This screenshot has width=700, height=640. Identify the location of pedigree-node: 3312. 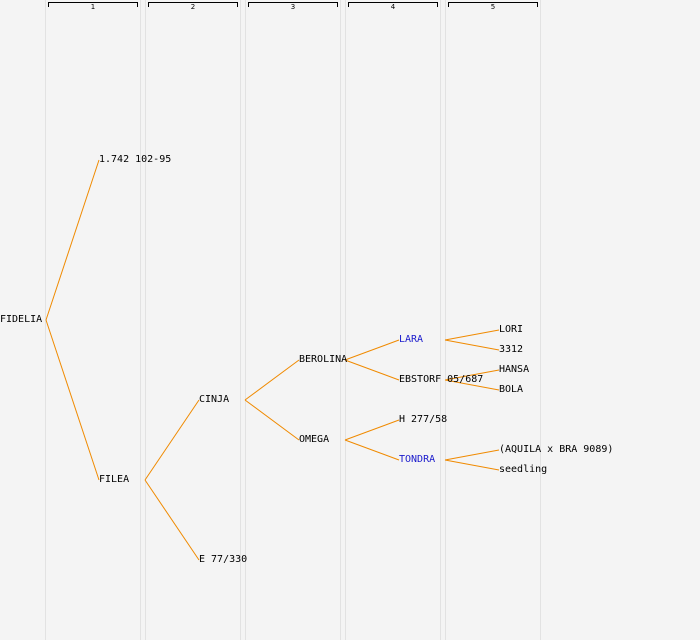
(511, 349).